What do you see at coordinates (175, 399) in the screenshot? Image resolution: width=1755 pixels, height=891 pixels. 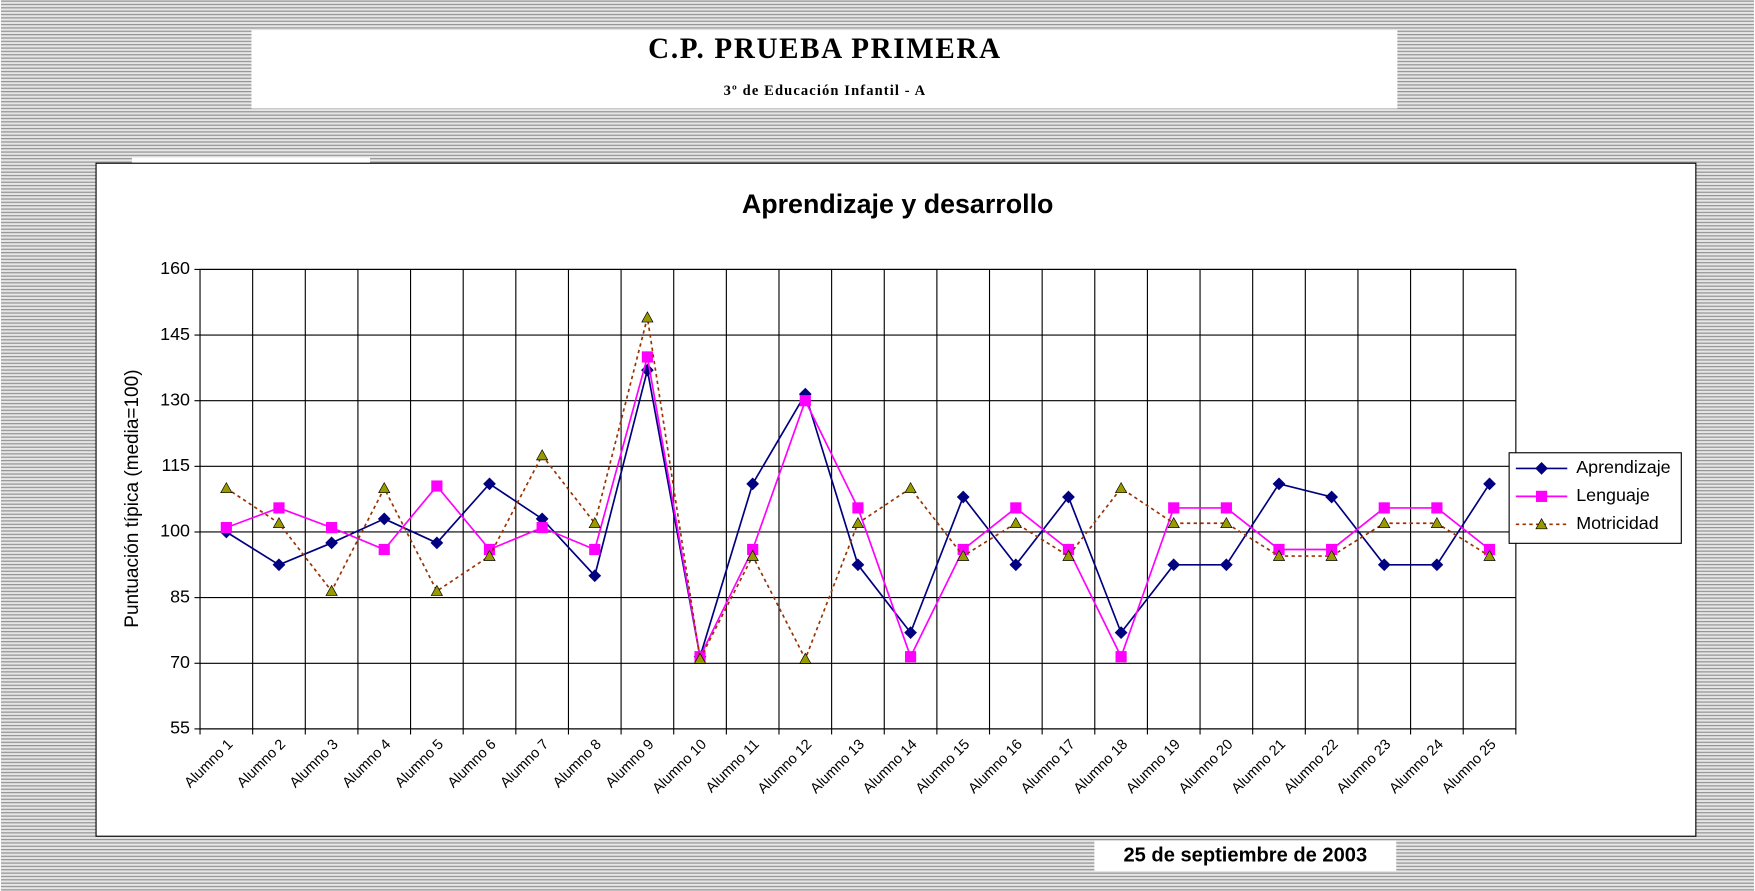 I see `y-tick-label: 130` at bounding box center [175, 399].